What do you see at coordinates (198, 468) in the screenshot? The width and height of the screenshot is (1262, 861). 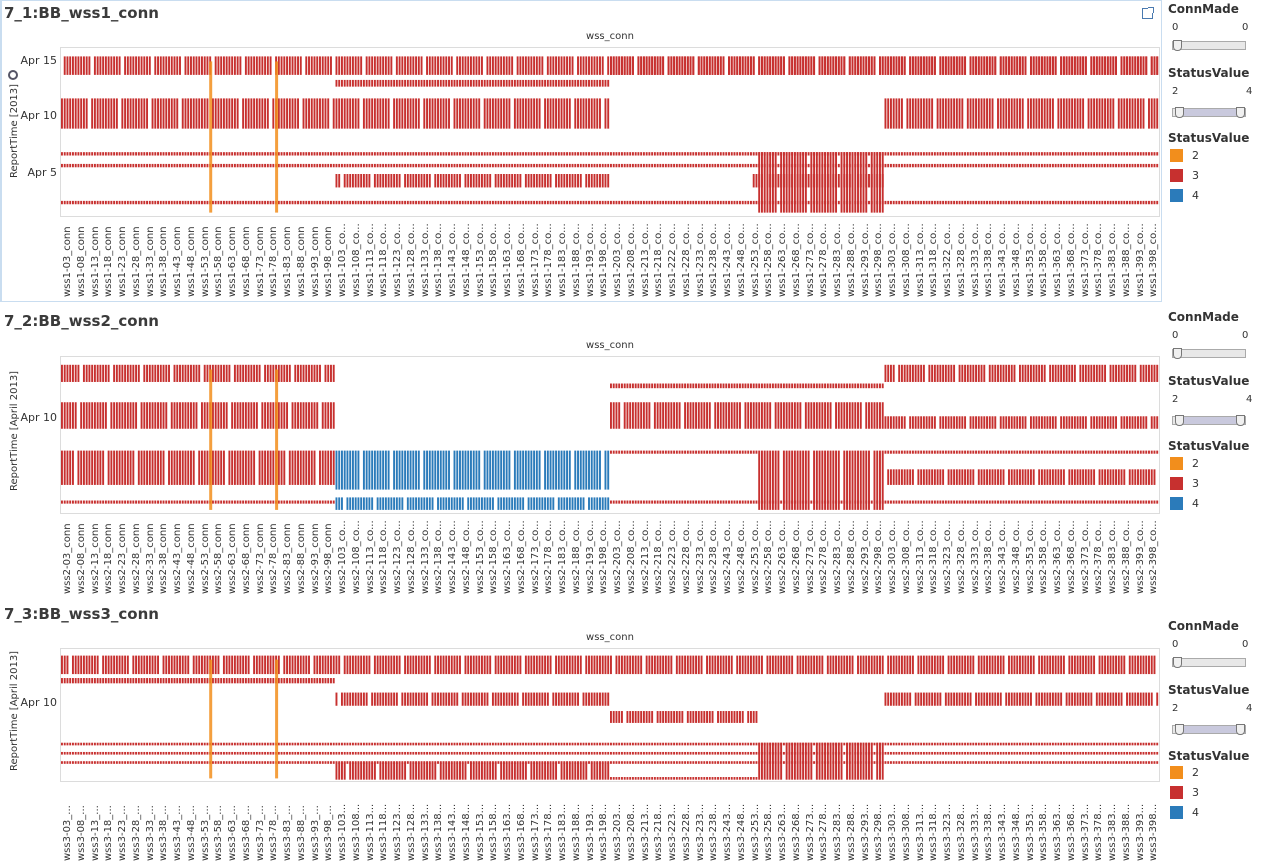 I see `status-band` at bounding box center [198, 468].